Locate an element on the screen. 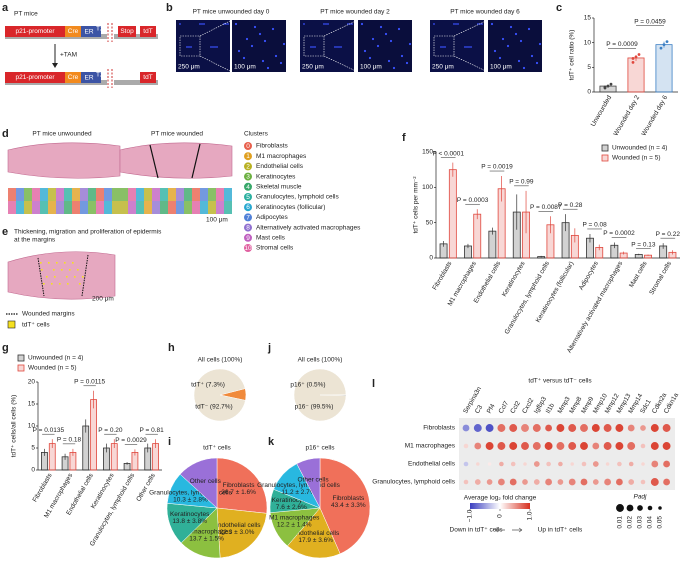 This screenshot has height=567, width=685. panel-title: PT mice is located at coordinates (26, 14).